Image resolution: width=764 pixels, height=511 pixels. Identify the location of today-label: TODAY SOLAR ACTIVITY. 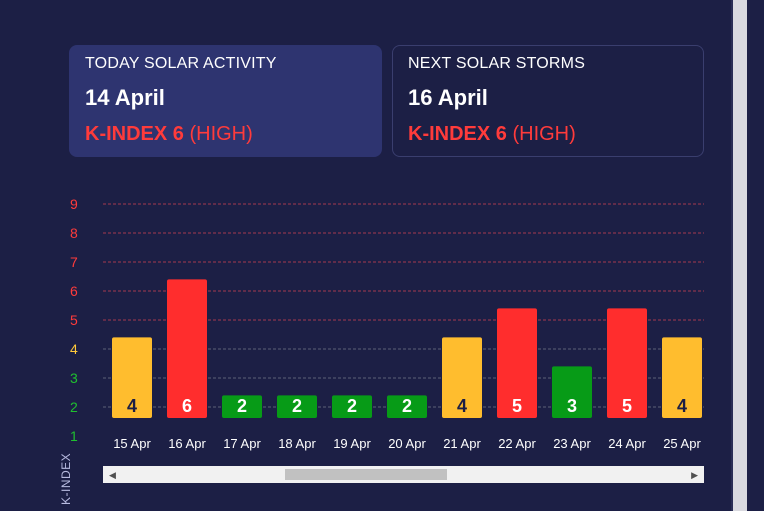
(181, 63).